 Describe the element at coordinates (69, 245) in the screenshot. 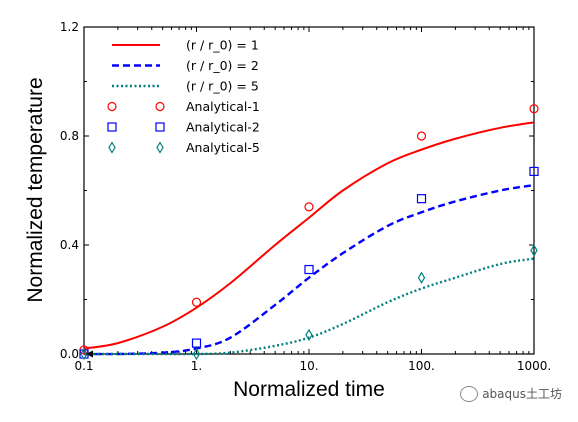

I see `y-tick-label: 0.4` at that location.